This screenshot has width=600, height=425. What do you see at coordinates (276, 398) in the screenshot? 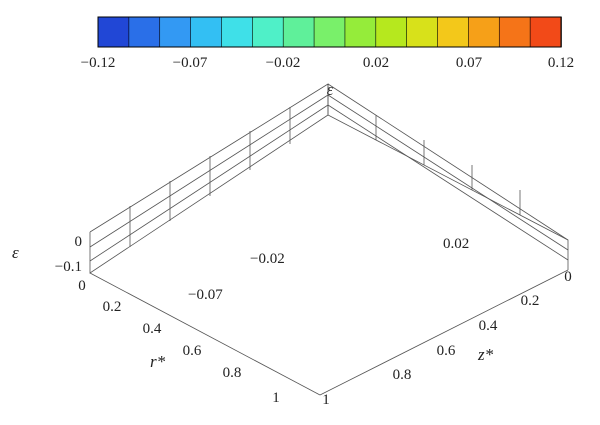
I see `r-tick-label: 1` at bounding box center [276, 398].